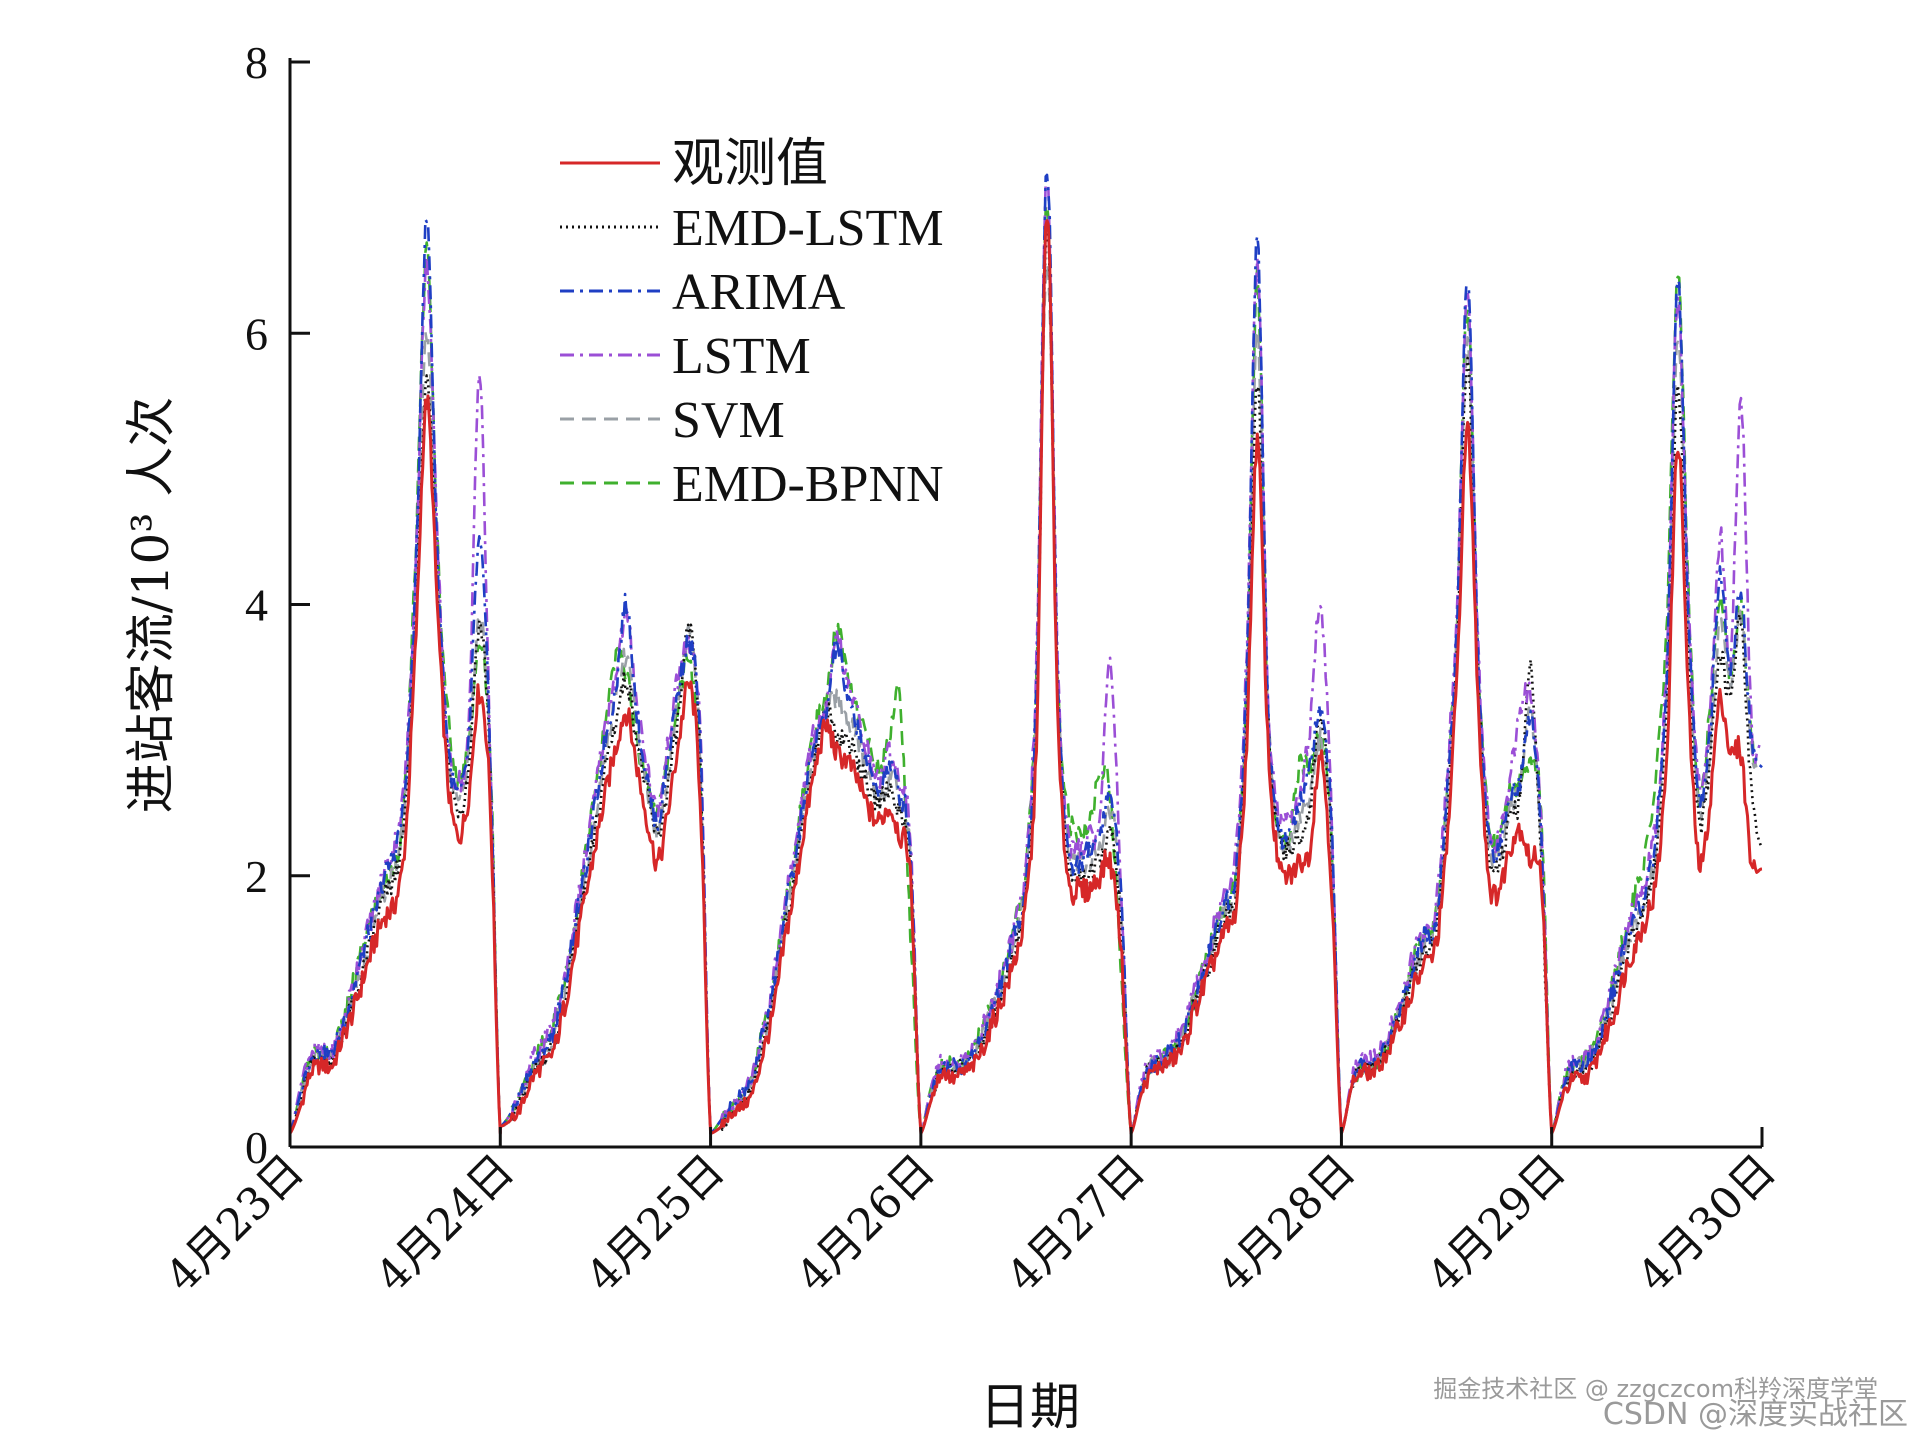 The height and width of the screenshot is (1441, 1913). What do you see at coordinates (808, 484) in the screenshot?
I see `legend-label: EMD-BPNN` at bounding box center [808, 484].